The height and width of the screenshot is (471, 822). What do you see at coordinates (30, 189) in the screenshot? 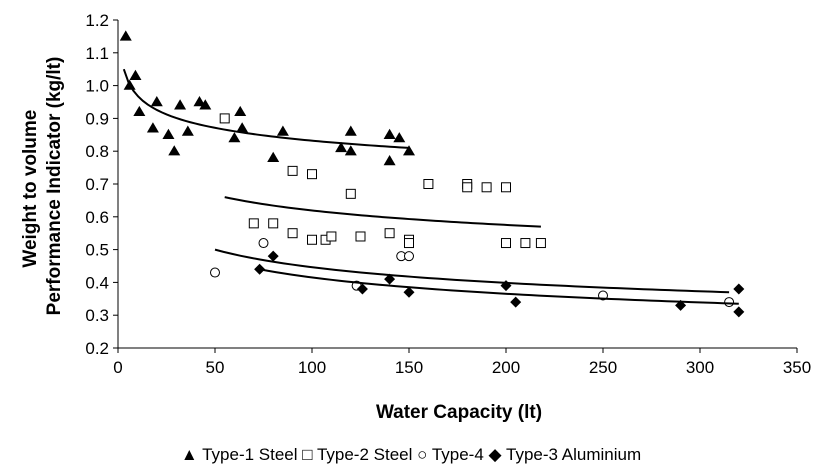
I see `y-axis-title-line-1: Weight to volume` at bounding box center [30, 189].